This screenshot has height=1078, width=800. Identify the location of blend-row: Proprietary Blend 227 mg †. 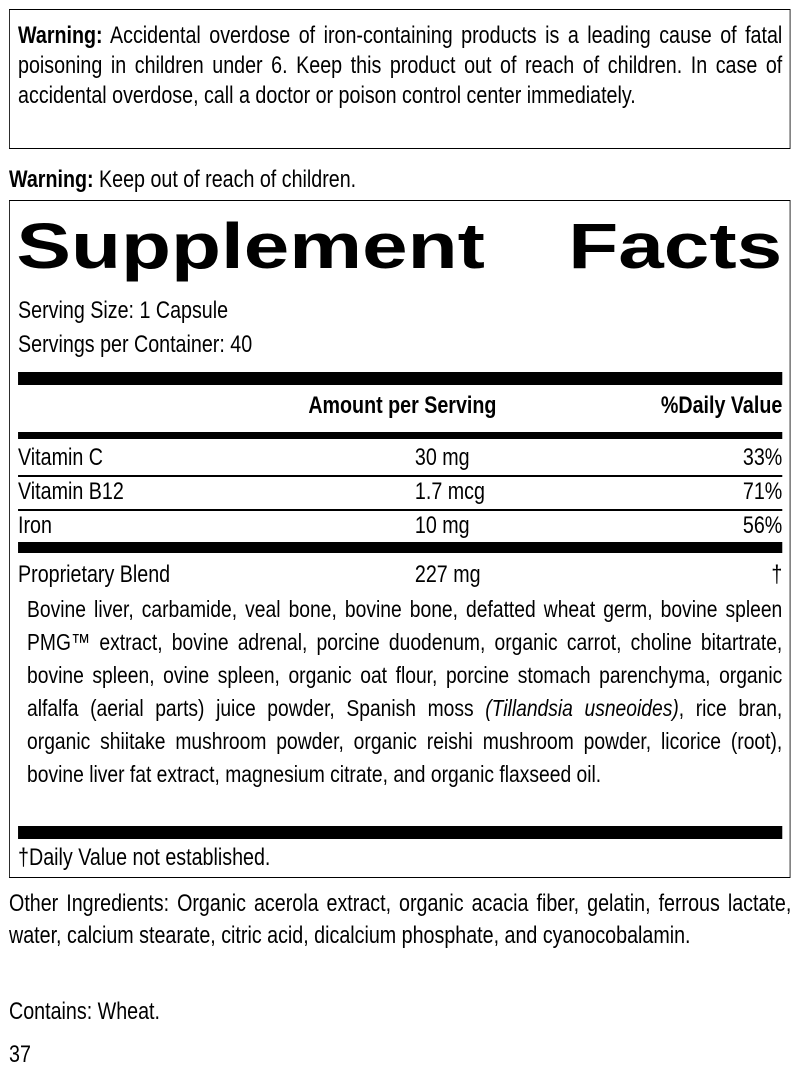
(400, 575).